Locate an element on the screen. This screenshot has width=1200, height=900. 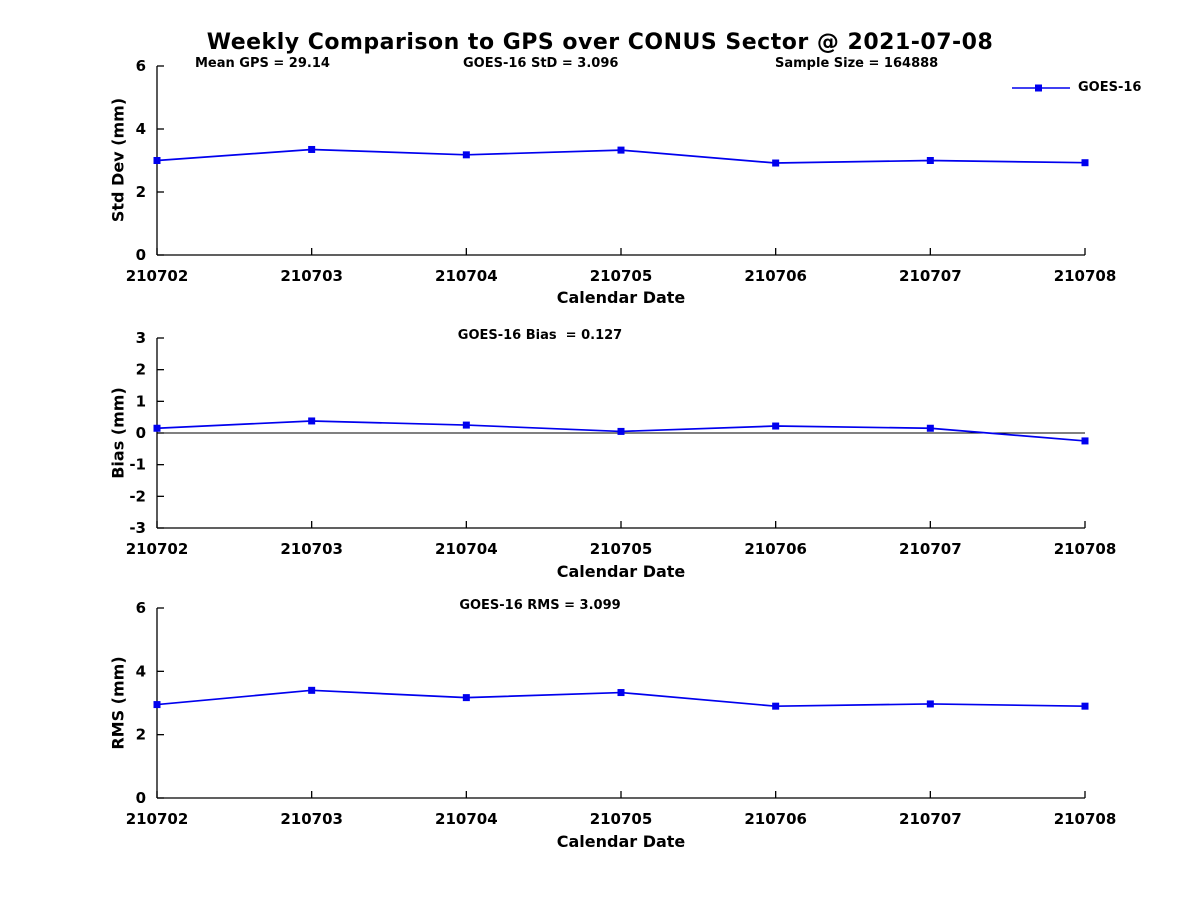
rms-x-axis-label: Calendar Date is located at coordinates (621, 841).